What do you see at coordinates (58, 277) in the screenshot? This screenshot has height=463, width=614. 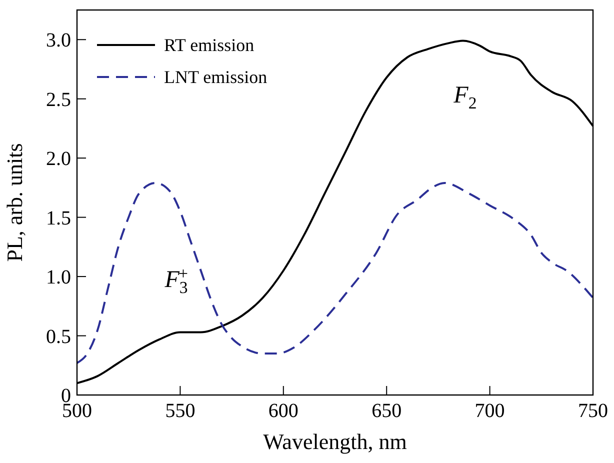 I see `y-tick-label: 1.0` at bounding box center [58, 277].